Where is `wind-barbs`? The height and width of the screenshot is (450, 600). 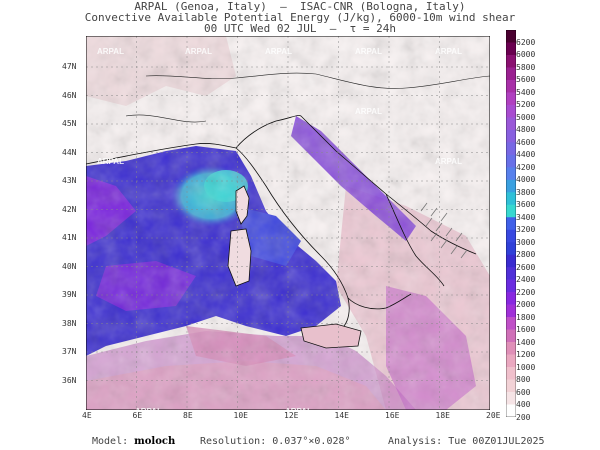
wind-barbs is located at coordinates (444, 230).